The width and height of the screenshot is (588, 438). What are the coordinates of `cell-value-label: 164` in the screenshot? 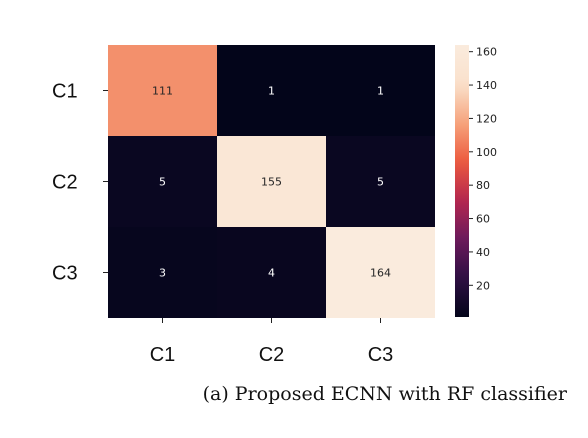 It's located at (380, 273).